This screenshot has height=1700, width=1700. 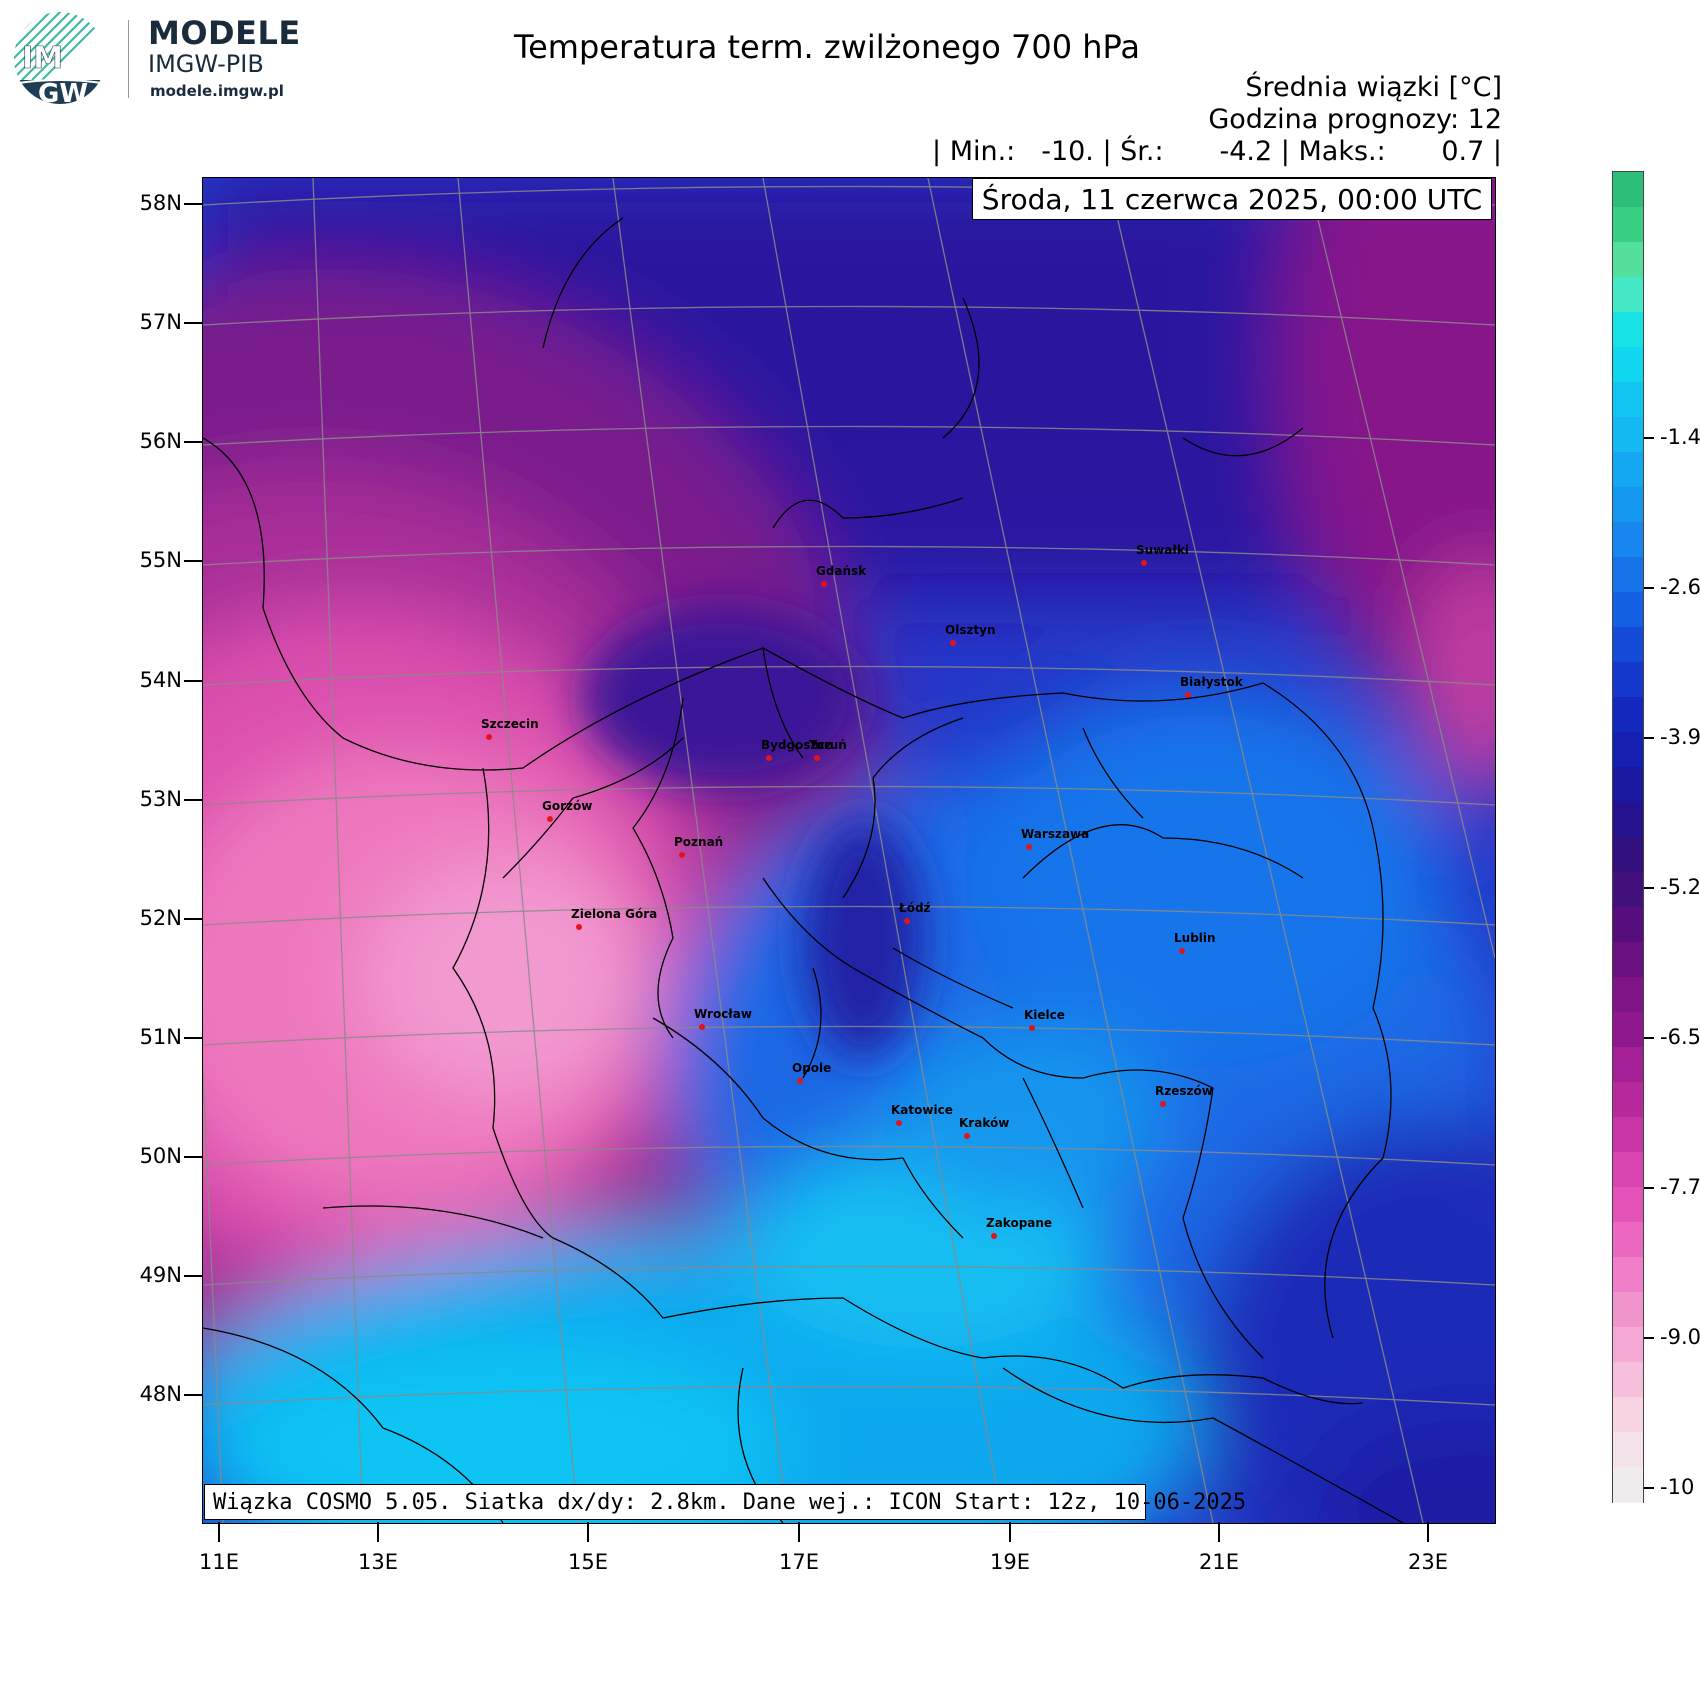 I want to click on city-label: Wrocław, so click(x=723, y=1014).